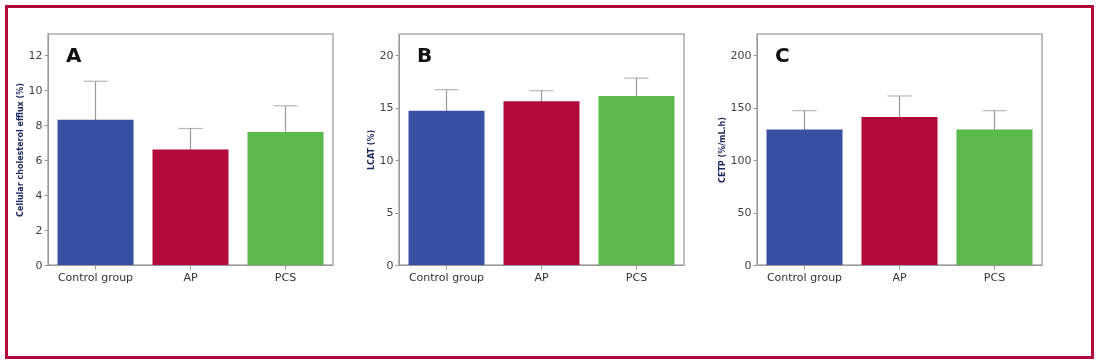 Image resolution: width=1099 pixels, height=362 pixels. I want to click on text: C, so click(782, 55).